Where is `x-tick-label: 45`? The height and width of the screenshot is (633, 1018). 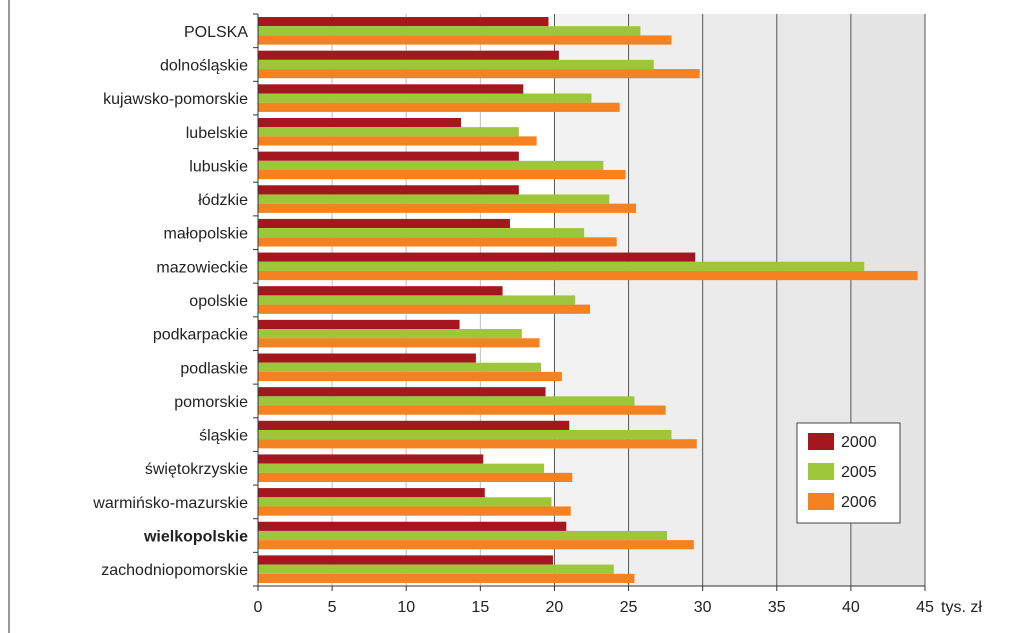
x-tick-label: 45 is located at coordinates (925, 607).